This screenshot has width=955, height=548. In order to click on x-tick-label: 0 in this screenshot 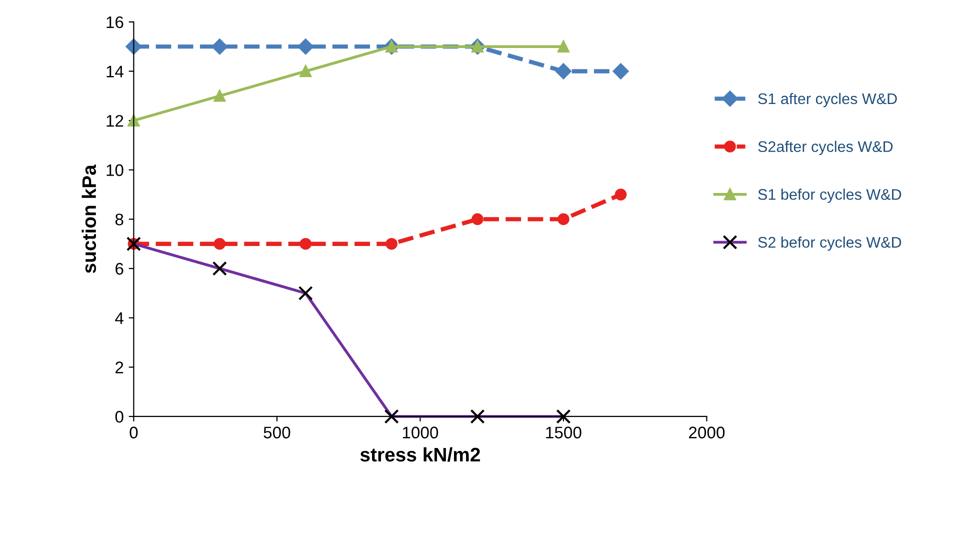, I will do `click(134, 432)`.